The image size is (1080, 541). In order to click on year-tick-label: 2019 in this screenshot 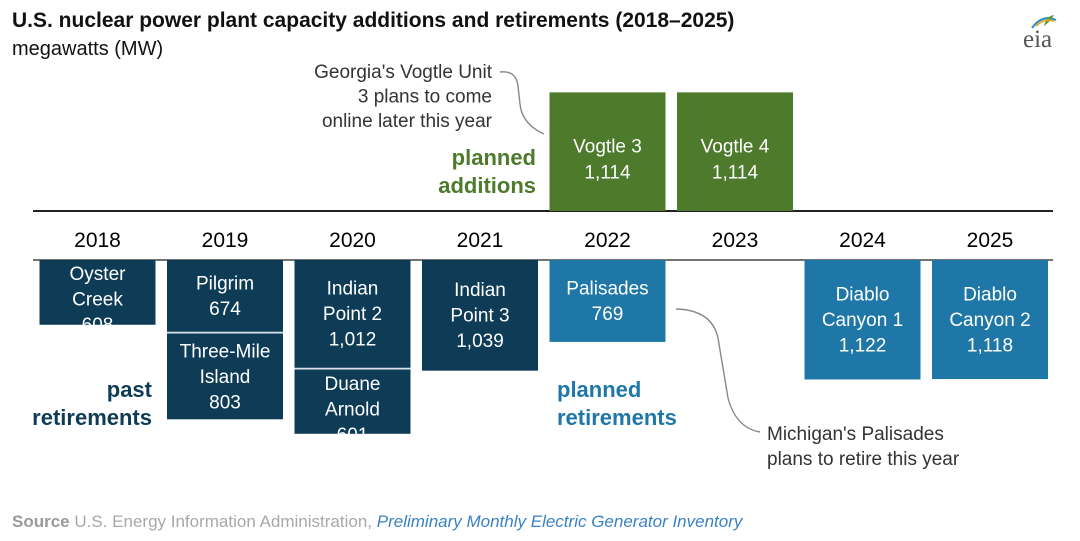, I will do `click(225, 240)`.